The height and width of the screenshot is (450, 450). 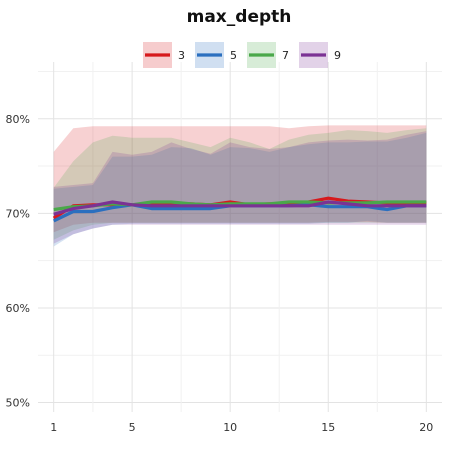 What do you see at coordinates (164, 55) in the screenshot?
I see `legend-item-3: 3` at bounding box center [164, 55].